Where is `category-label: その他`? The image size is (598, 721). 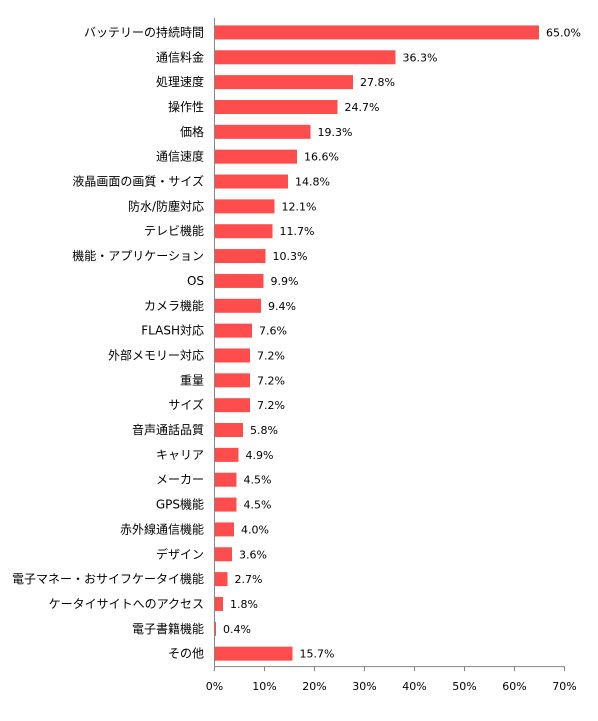
category-label: その他 is located at coordinates (186, 654).